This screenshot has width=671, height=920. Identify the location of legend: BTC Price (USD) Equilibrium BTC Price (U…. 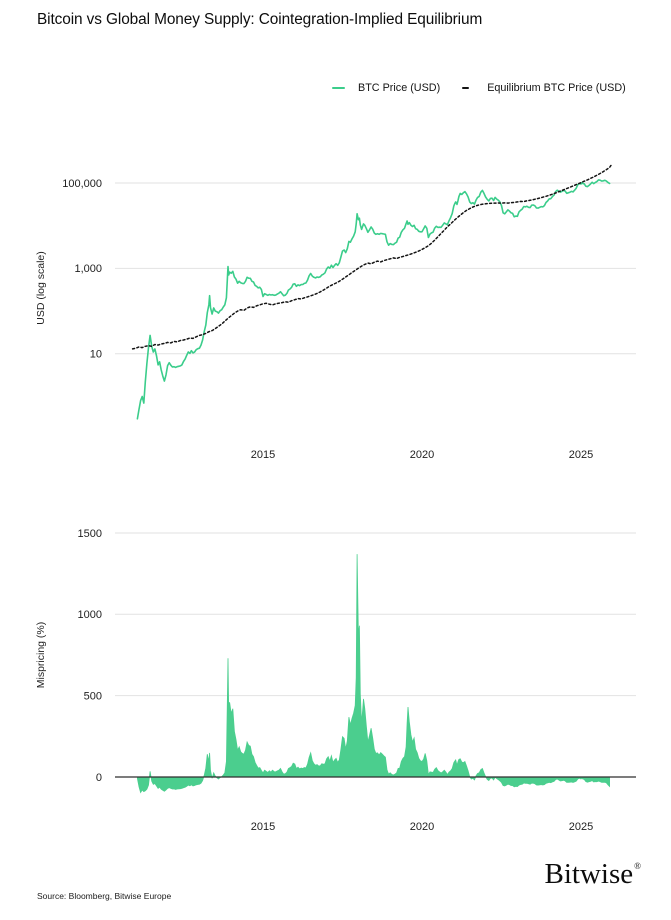
(479, 88).